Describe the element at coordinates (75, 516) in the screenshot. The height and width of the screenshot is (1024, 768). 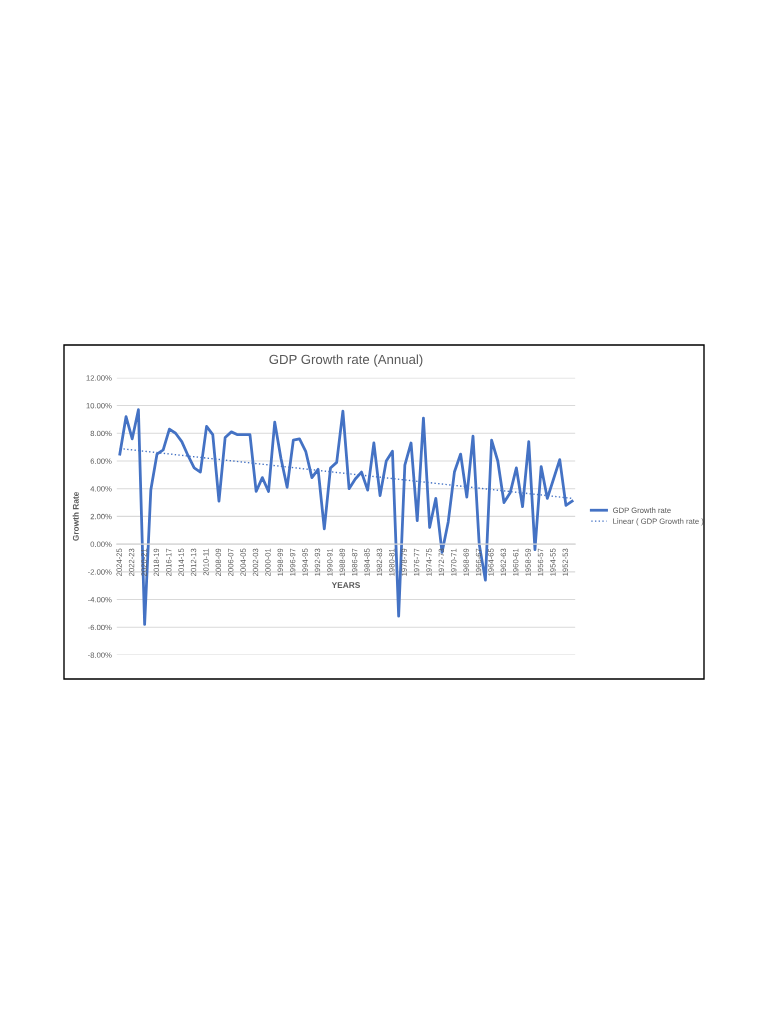
I see `y-axis-title: Growth Rate` at that location.